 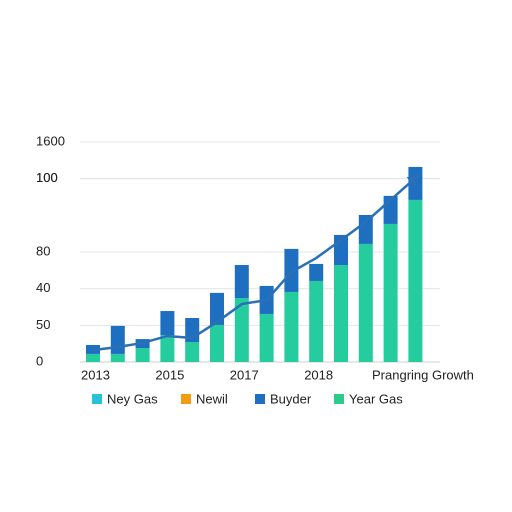 I want to click on x-tick-label: 2015, so click(x=169, y=374).